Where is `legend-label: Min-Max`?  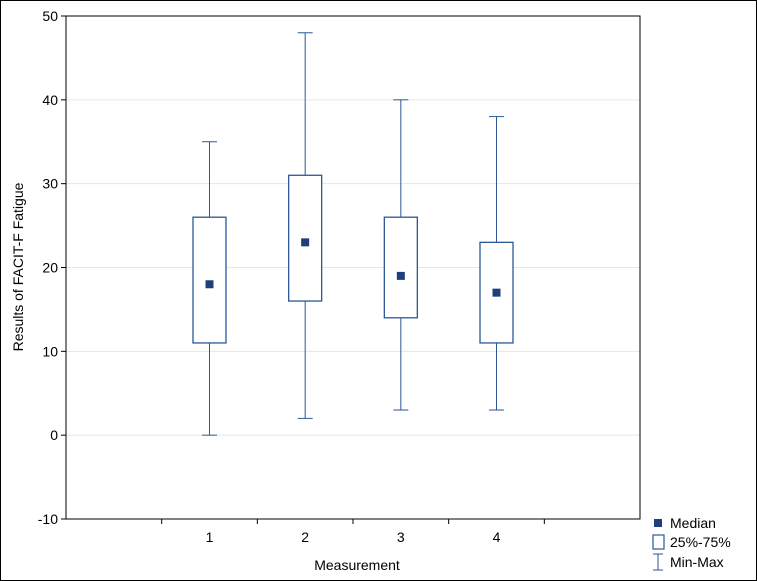 legend-label: Min-Max is located at coordinates (697, 562).